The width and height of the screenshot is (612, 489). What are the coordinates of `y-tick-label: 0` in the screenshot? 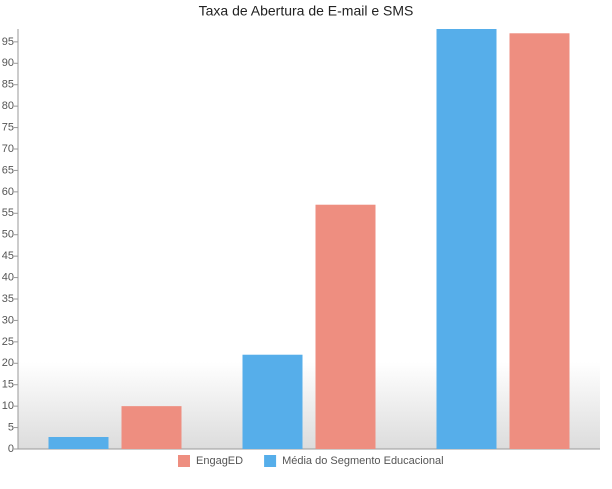 It's located at (11, 449).